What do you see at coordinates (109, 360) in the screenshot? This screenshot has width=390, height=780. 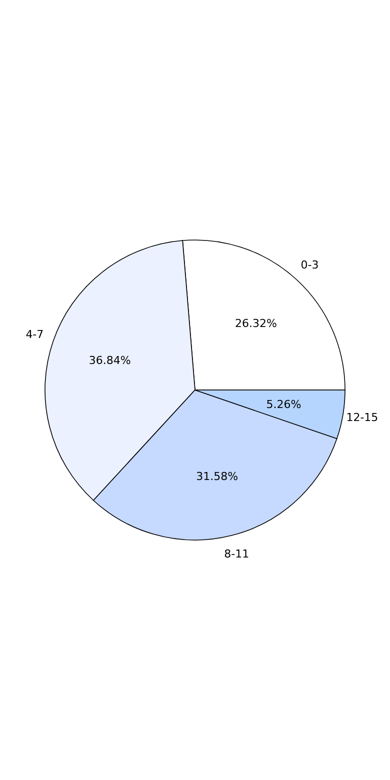 I see `data-label: 36.84%` at bounding box center [109, 360].